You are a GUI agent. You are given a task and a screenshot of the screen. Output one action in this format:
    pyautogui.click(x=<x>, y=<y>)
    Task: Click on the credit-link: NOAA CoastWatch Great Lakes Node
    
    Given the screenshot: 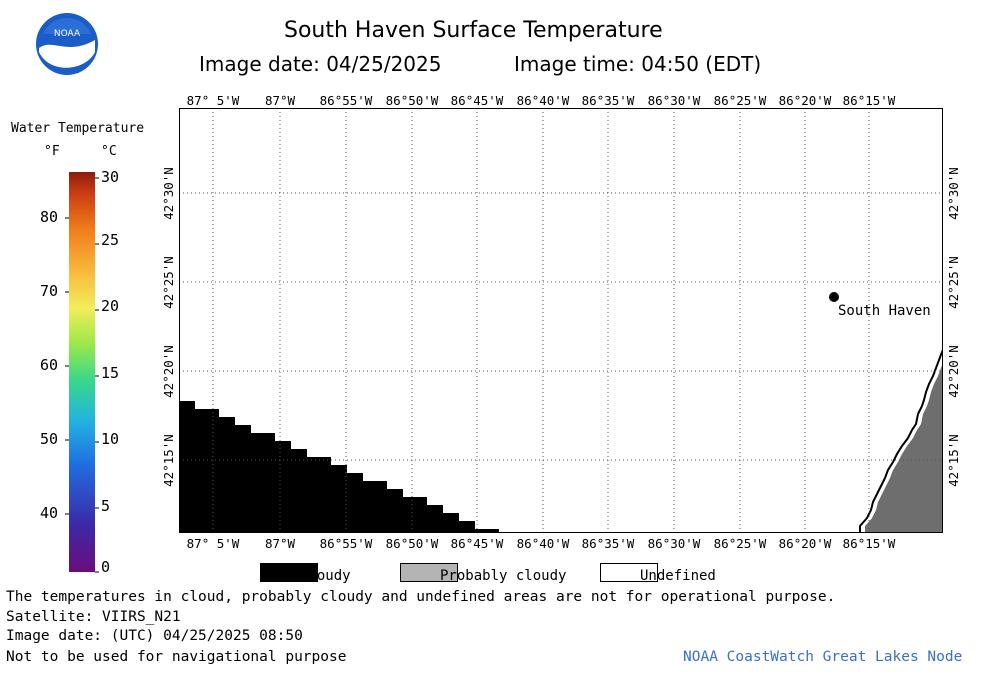 What is the action you would take?
    pyautogui.click(x=823, y=657)
    